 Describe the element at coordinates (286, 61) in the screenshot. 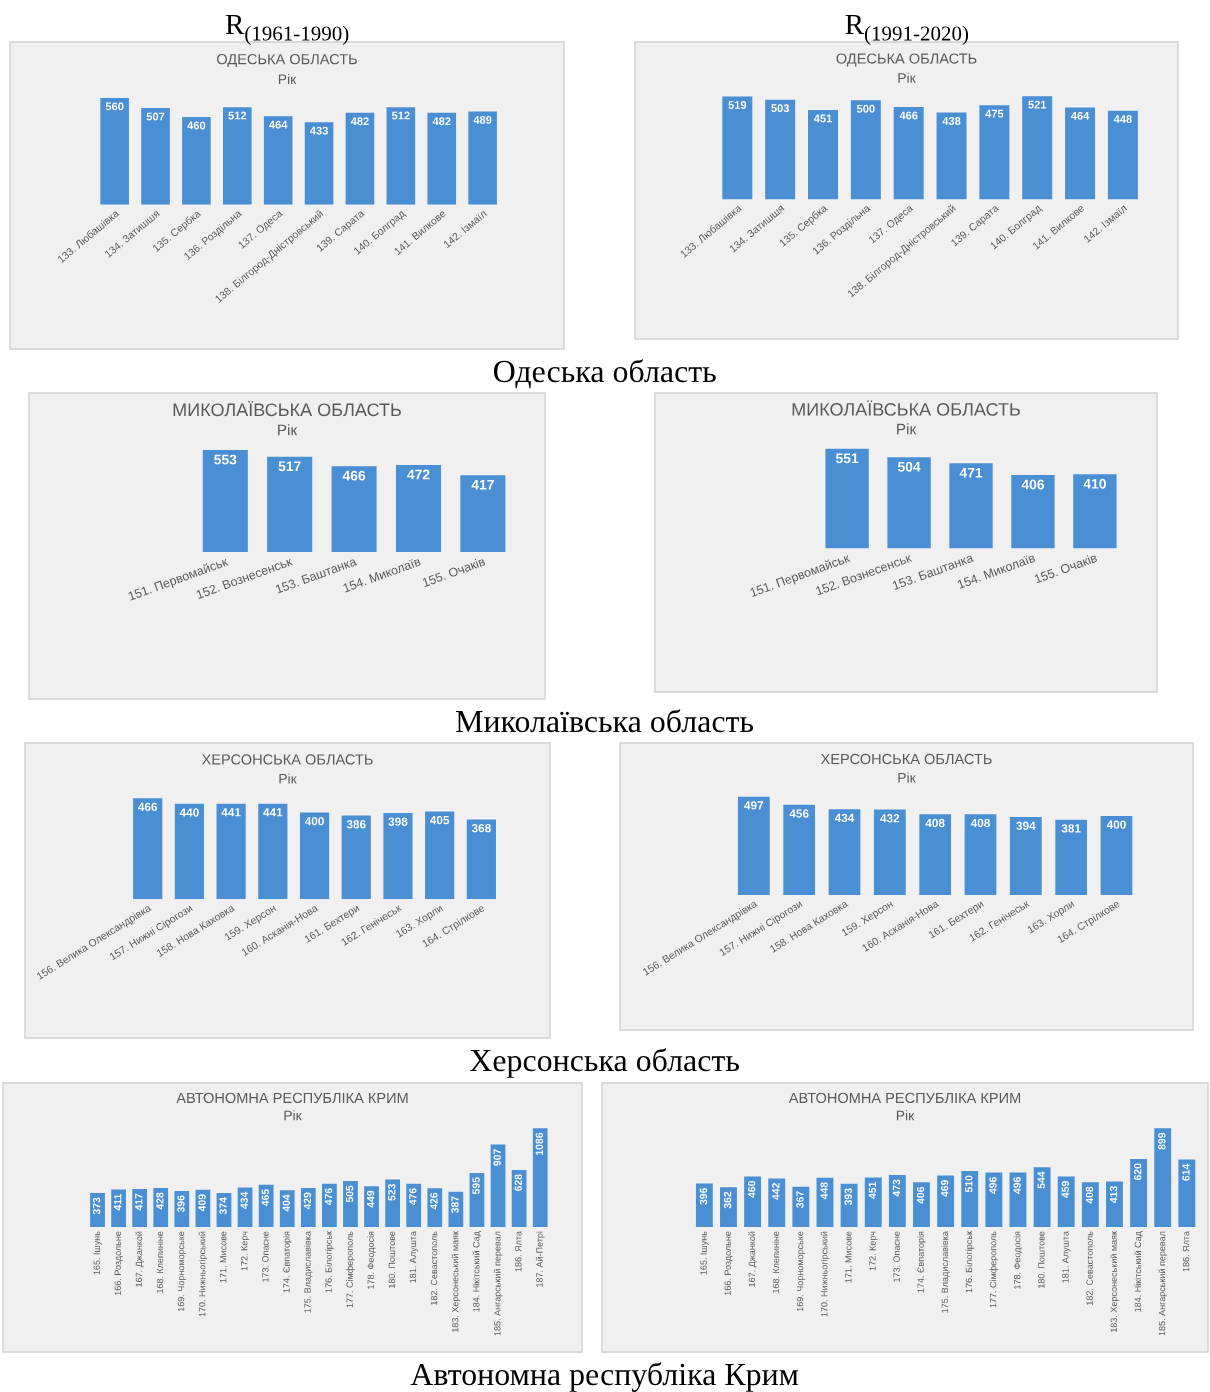

I see `chart-title: ОДЕСЬКА ОБЛАСТЬ` at that location.